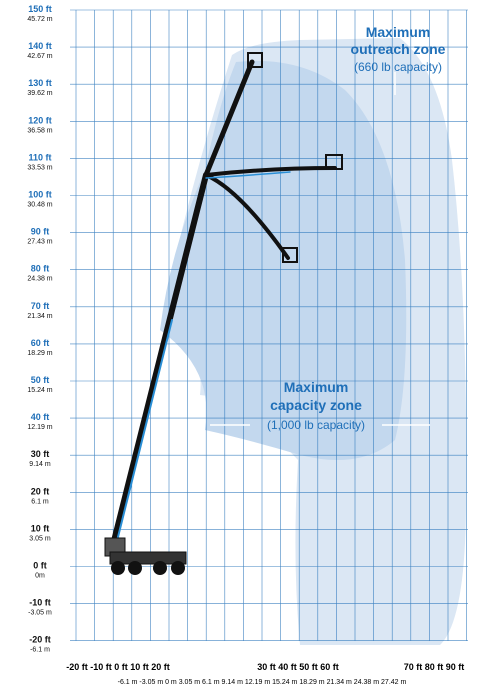  I want to click on y-label-ft: 120 ft, so click(40, 120).